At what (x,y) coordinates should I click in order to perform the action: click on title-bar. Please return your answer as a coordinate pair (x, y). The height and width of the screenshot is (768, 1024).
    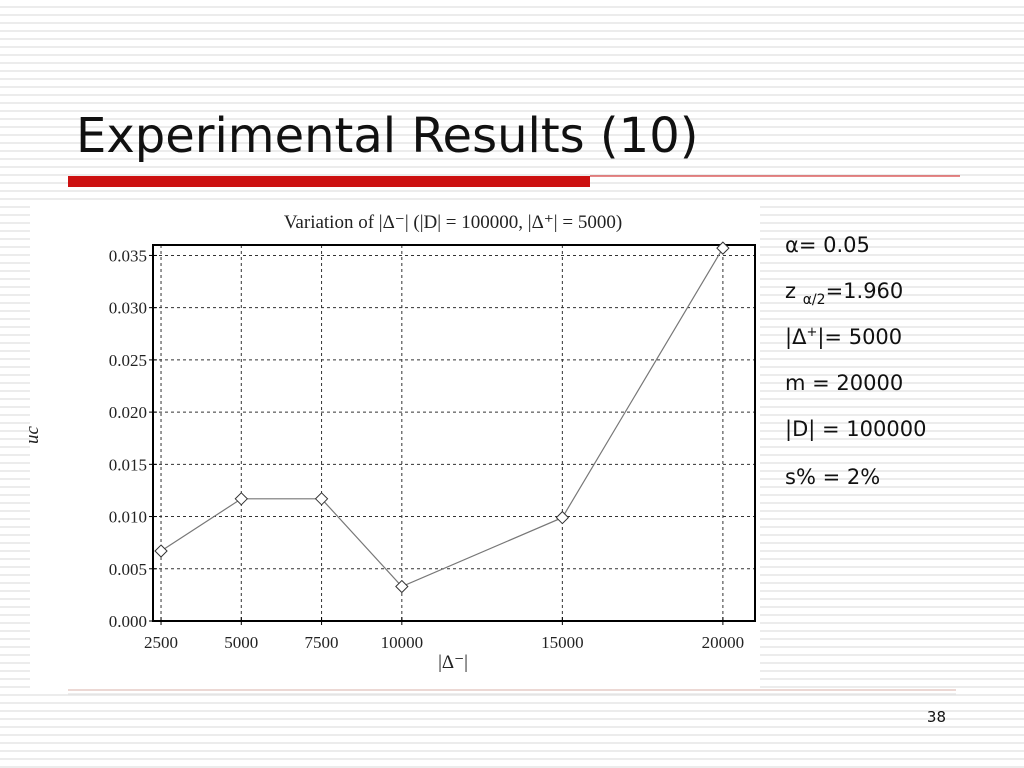
    Looking at the image, I should click on (329, 181).